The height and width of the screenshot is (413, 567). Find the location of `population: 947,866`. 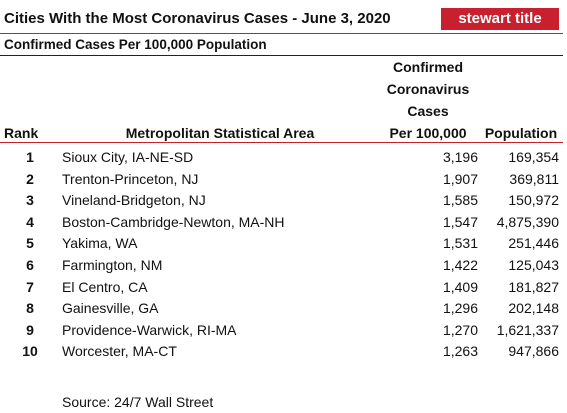

population: 947,866 is located at coordinates (533, 351).